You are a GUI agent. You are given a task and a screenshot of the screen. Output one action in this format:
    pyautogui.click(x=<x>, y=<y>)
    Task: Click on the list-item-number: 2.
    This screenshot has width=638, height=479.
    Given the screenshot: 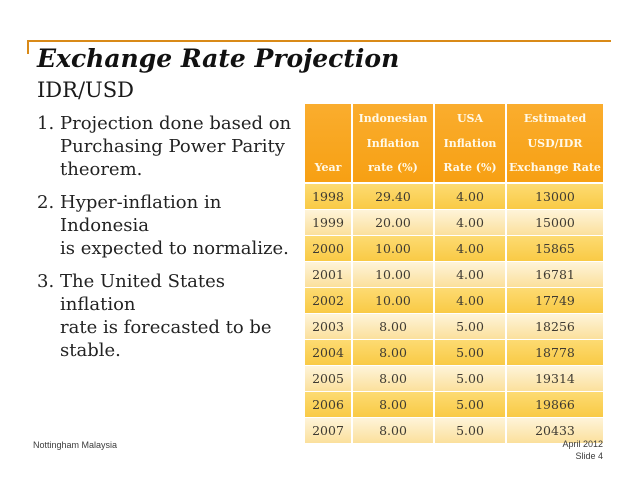 What is the action you would take?
    pyautogui.click(x=46, y=202)
    